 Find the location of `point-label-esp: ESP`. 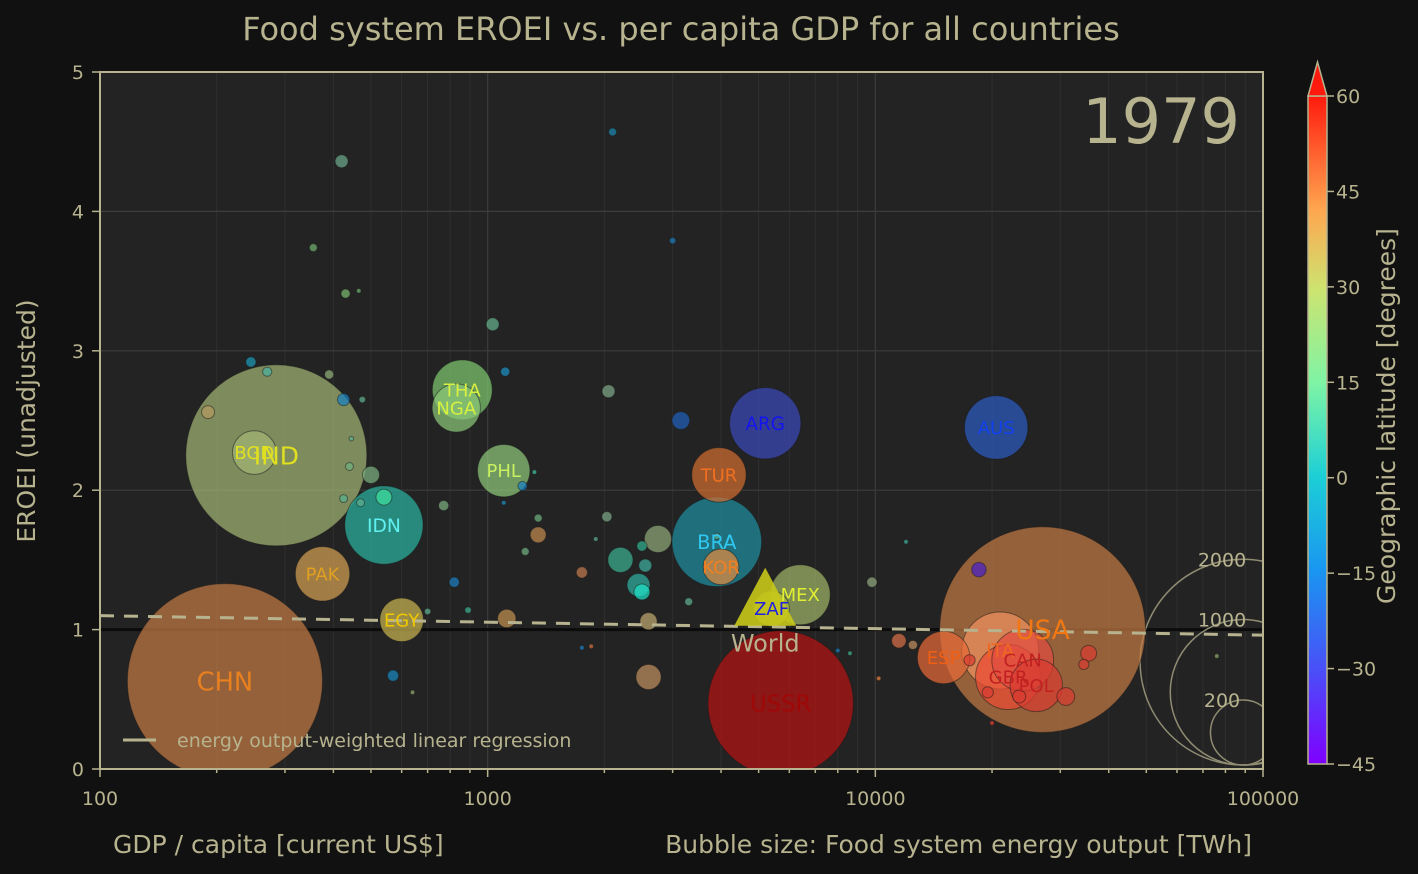

point-label-esp: ESP is located at coordinates (944, 658).